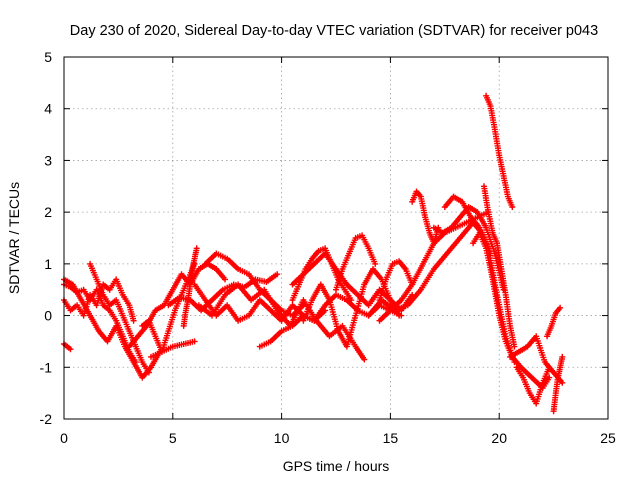 This screenshot has width=640, height=480. What do you see at coordinates (173, 438) in the screenshot?
I see `x-tick-label: 5` at bounding box center [173, 438].